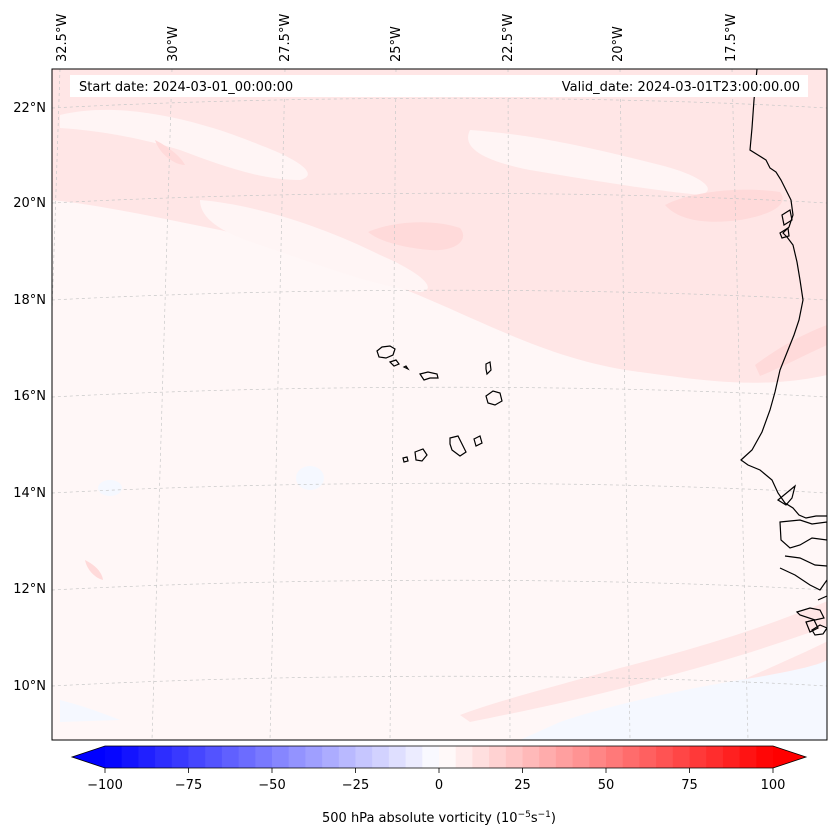 The width and height of the screenshot is (837, 839). I want to click on coastline-gambia, so click(803, 534).